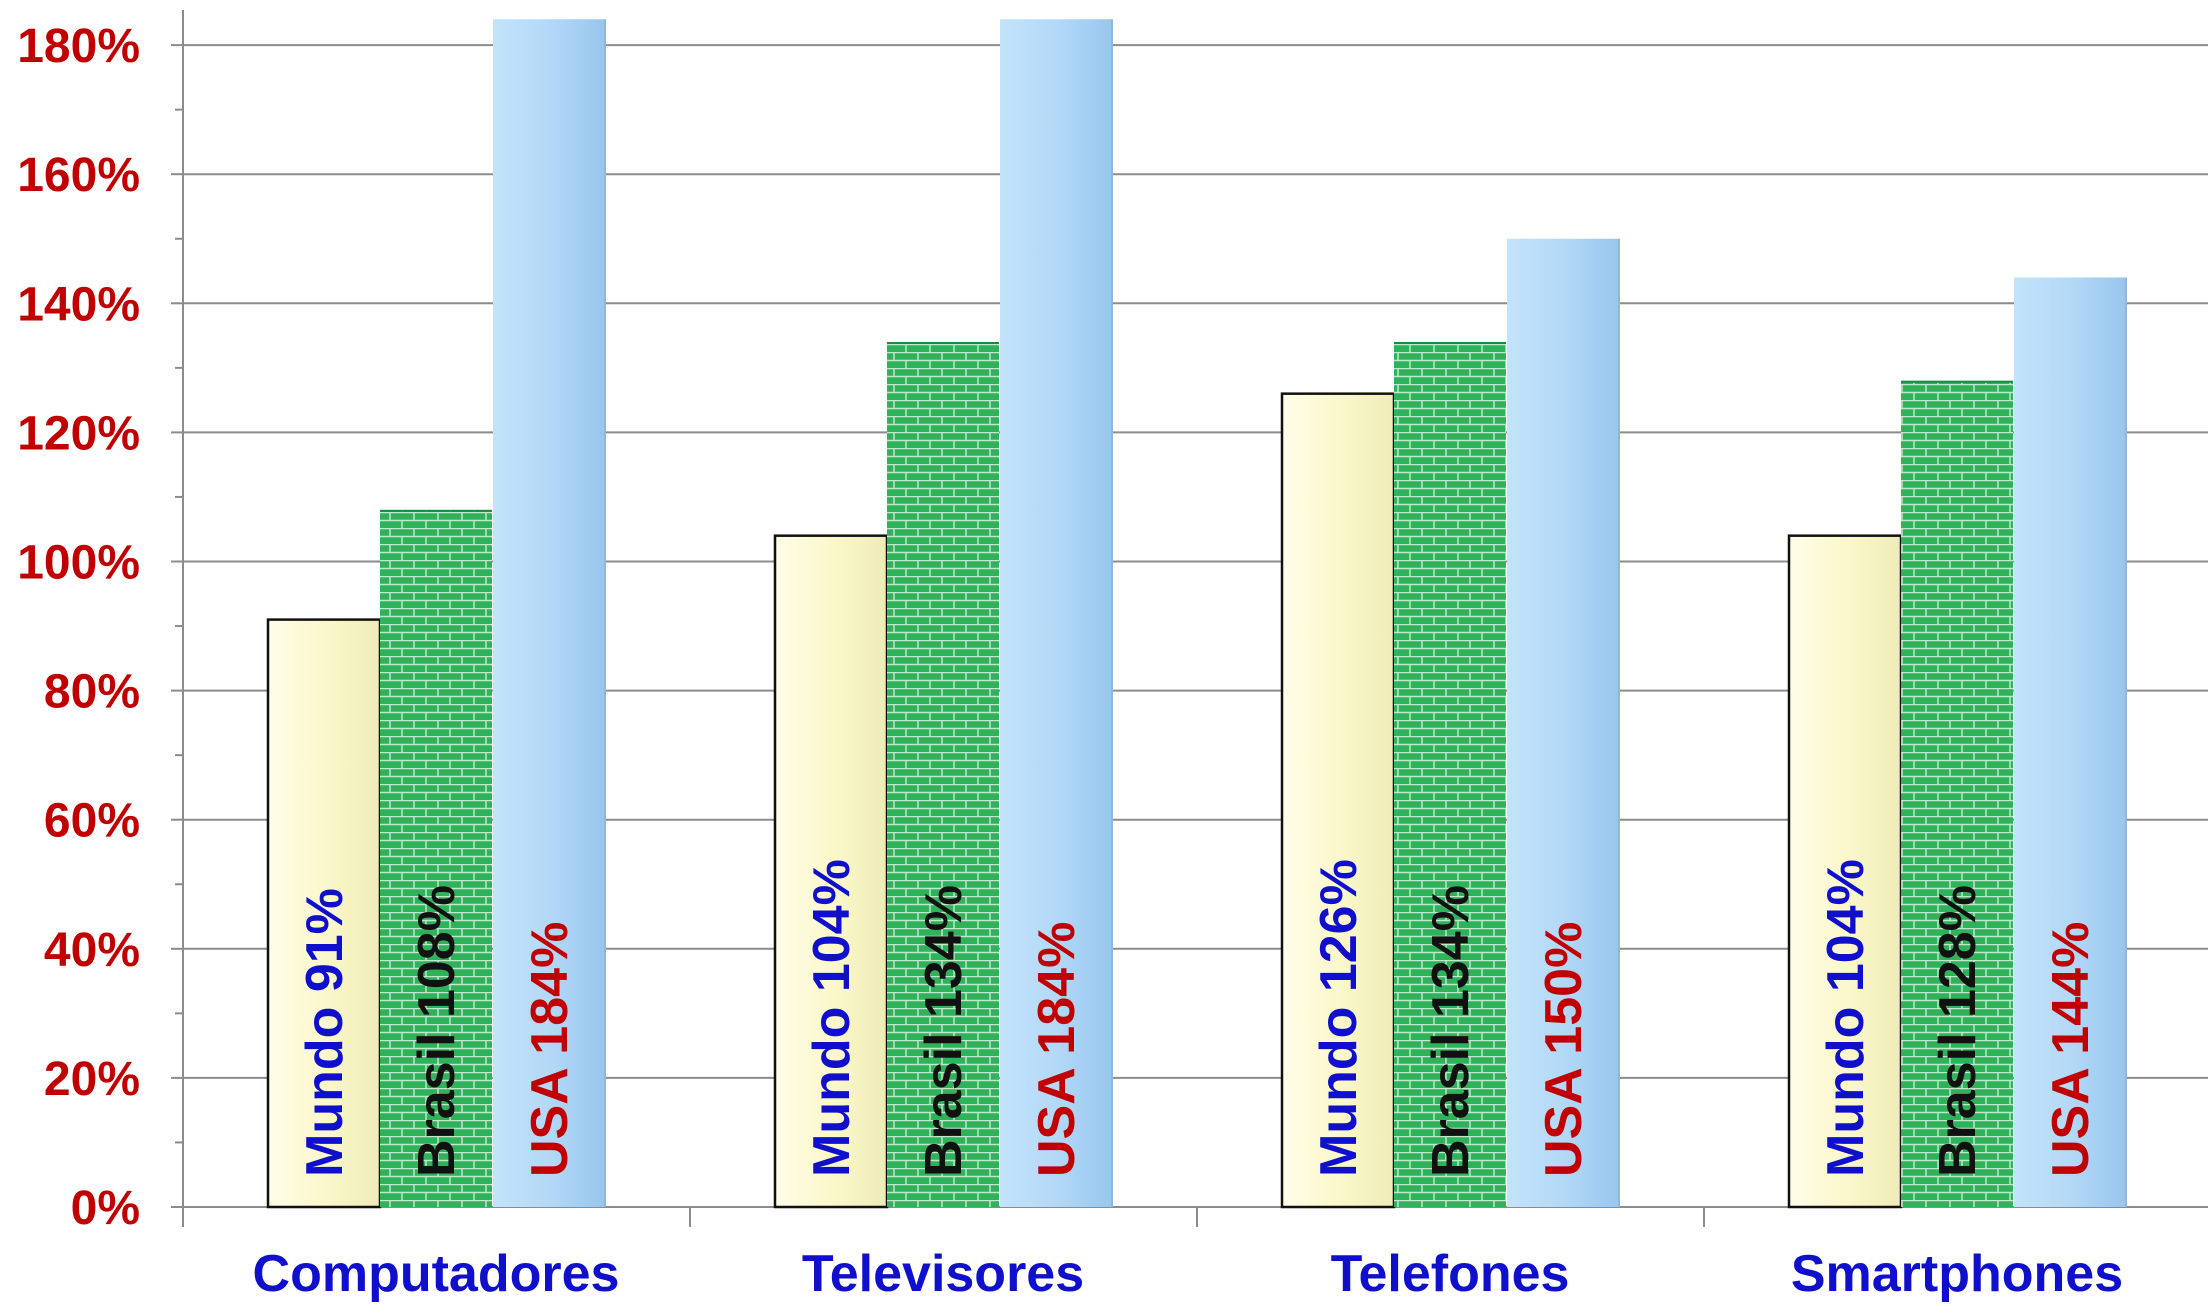 This screenshot has width=2208, height=1304. I want to click on y-axis-tick-labels: 0% 20% 40% 60% 80% 100% 120% 140% 160% 180%, so click(78, 627).